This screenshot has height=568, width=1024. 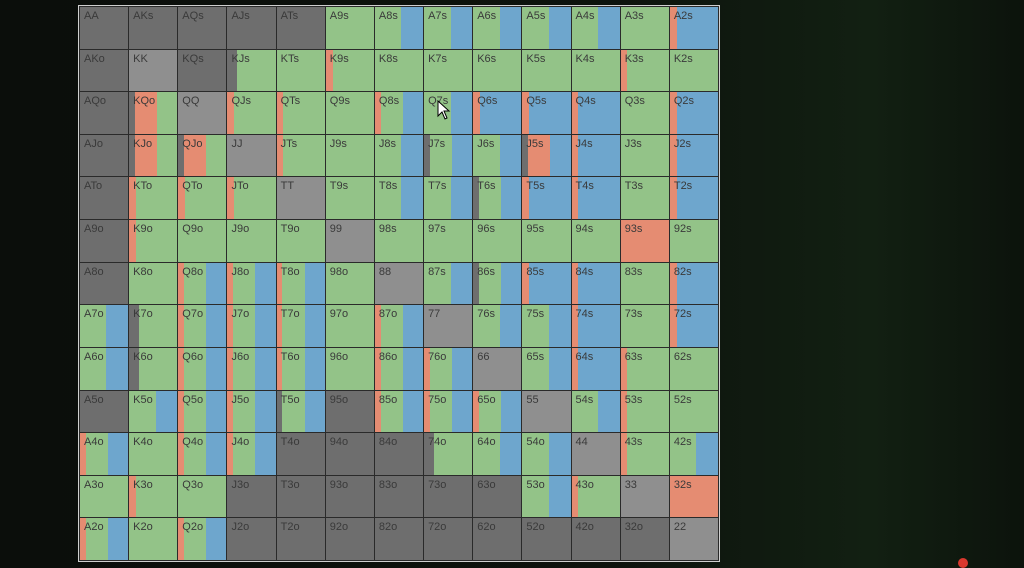 What do you see at coordinates (202, 539) in the screenshot?
I see `hand-cell: Q2o` at bounding box center [202, 539].